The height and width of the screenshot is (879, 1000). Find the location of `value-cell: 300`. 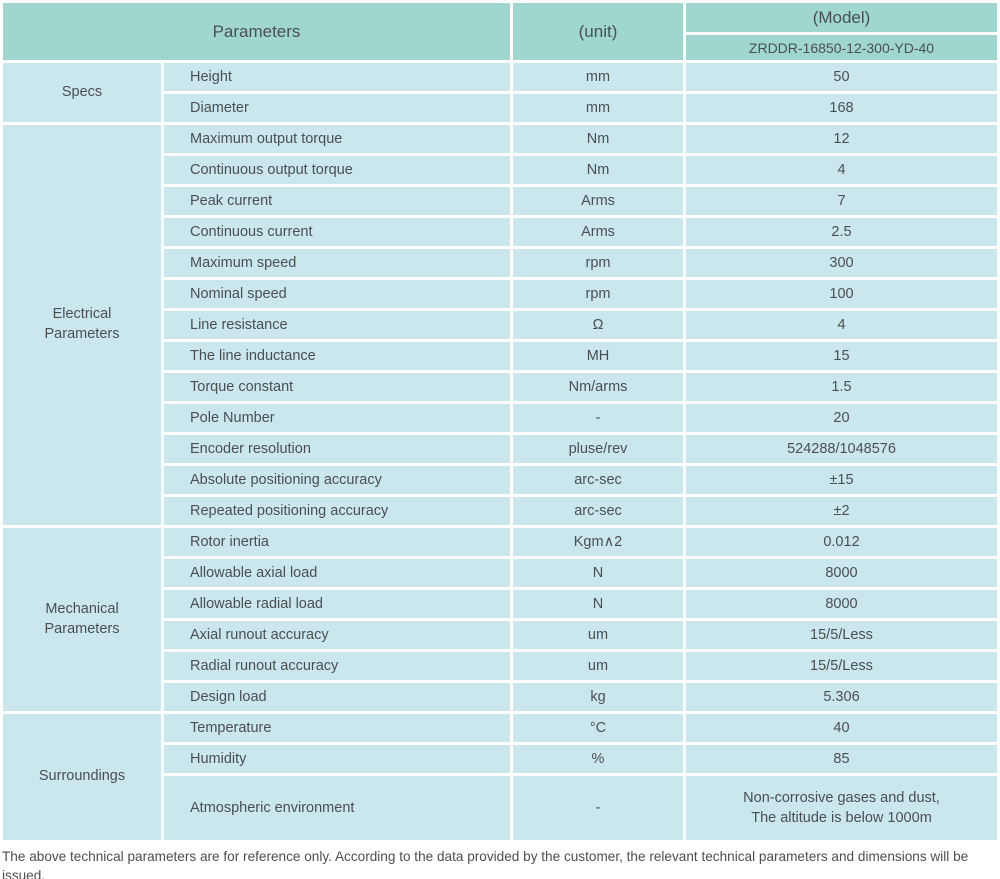

value-cell: 300 is located at coordinates (841, 263).